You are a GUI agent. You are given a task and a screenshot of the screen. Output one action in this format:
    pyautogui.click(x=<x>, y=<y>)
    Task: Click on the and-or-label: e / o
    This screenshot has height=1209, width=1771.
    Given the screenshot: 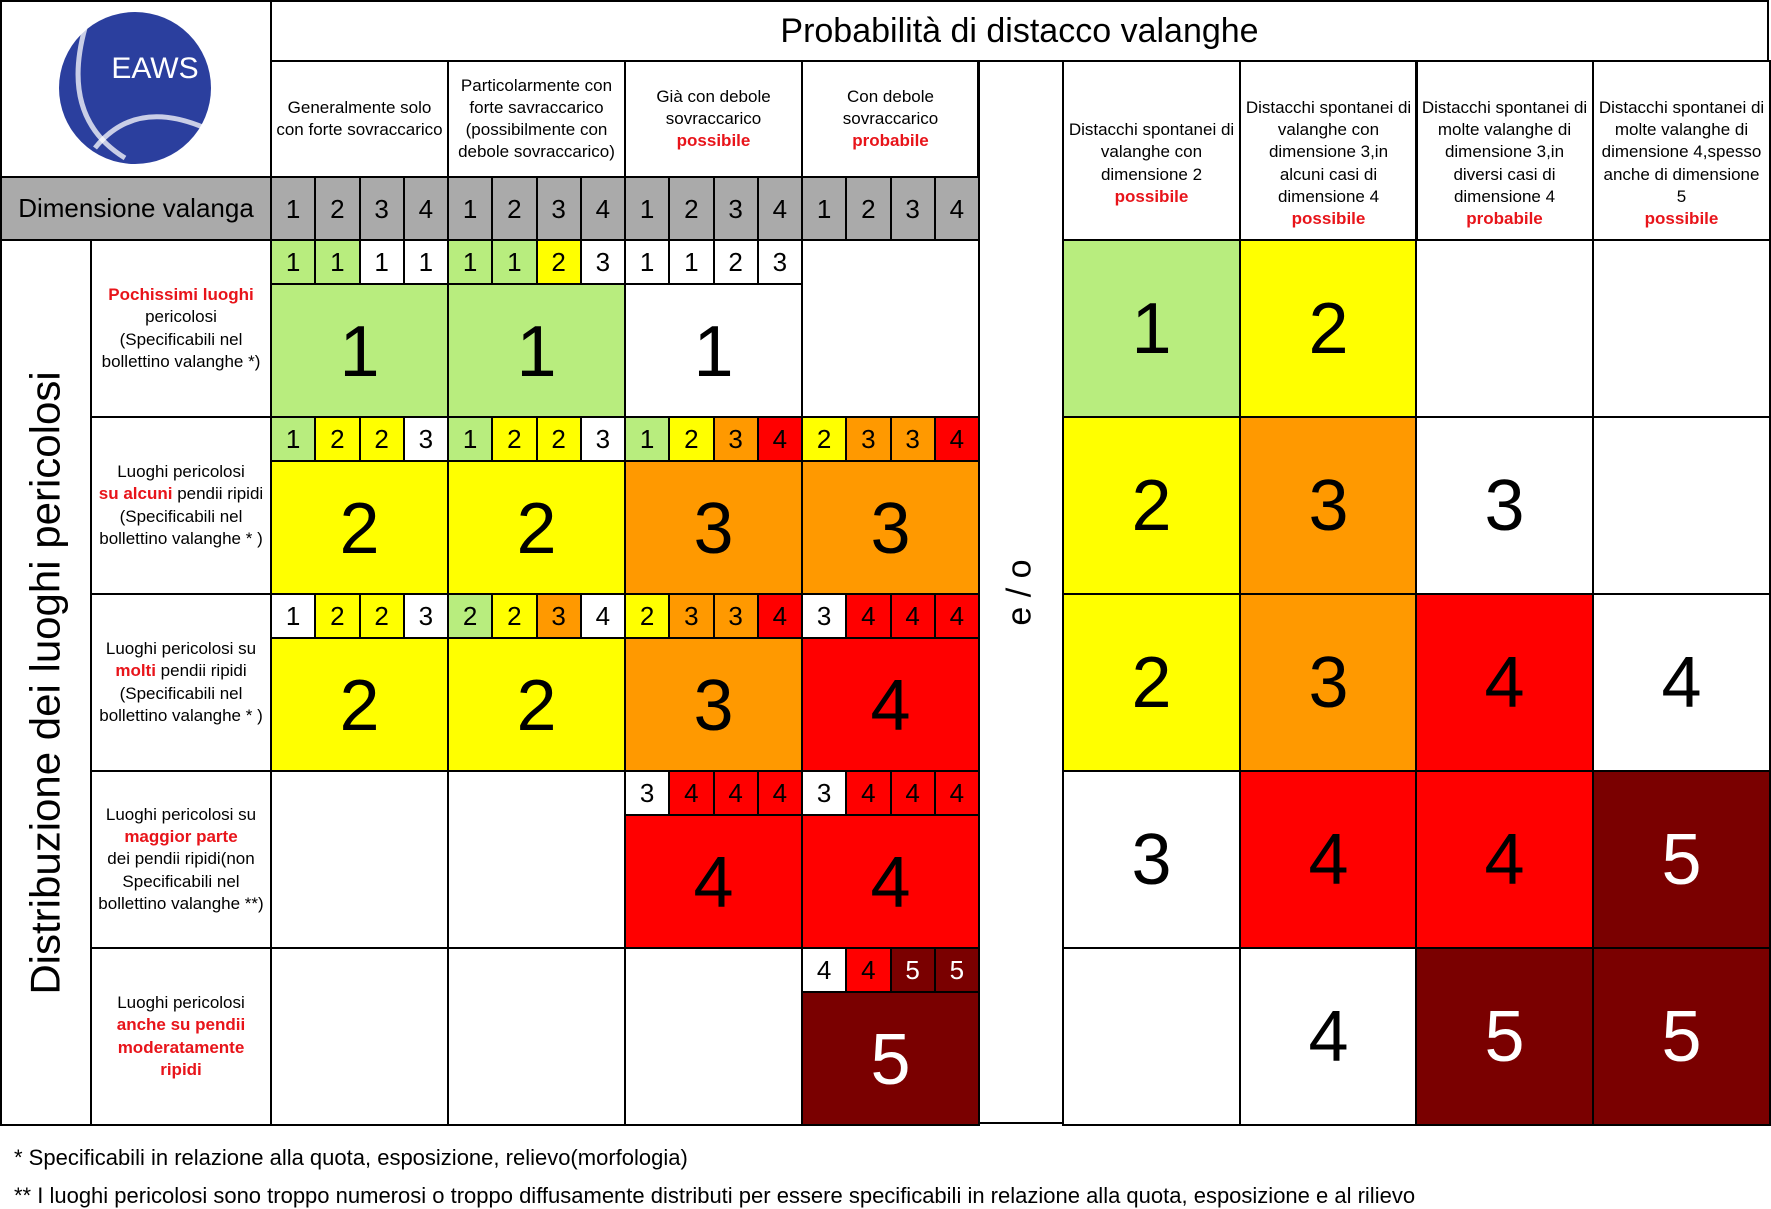 What is the action you would take?
    pyautogui.click(x=1019, y=592)
    